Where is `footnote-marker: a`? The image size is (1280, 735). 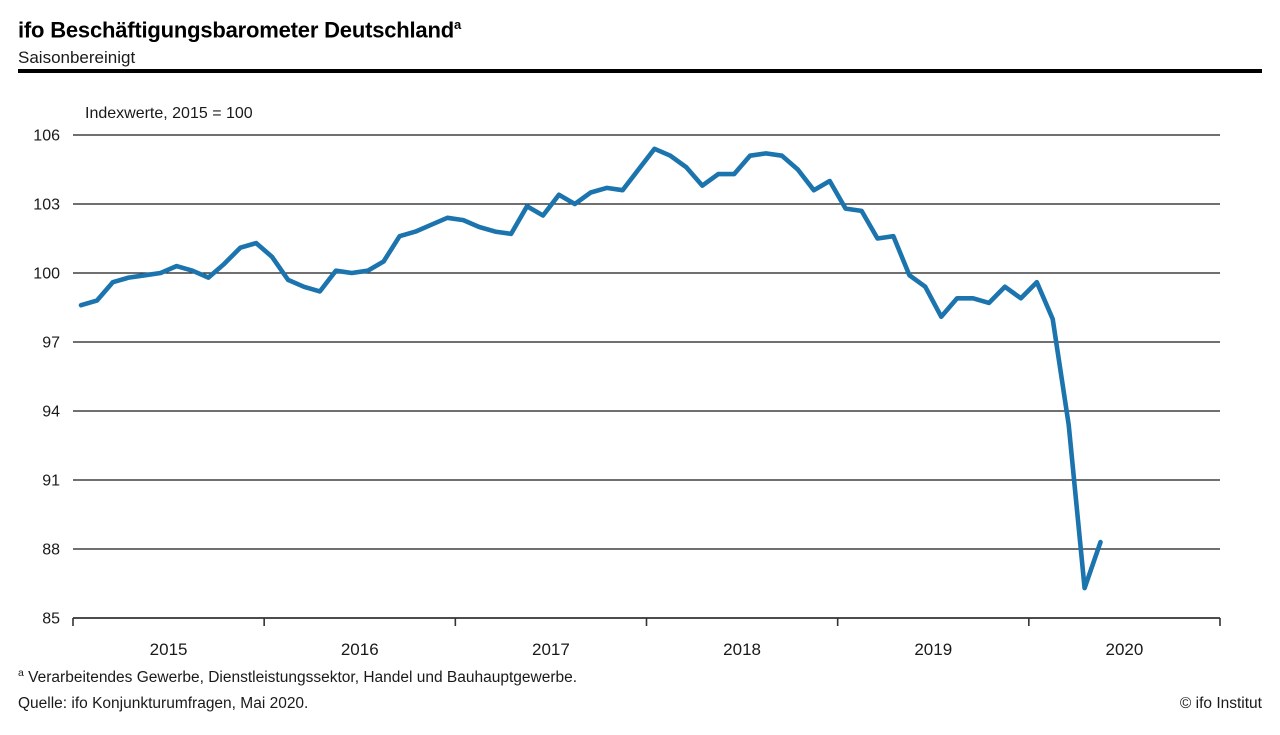 footnote-marker: a is located at coordinates (21, 673).